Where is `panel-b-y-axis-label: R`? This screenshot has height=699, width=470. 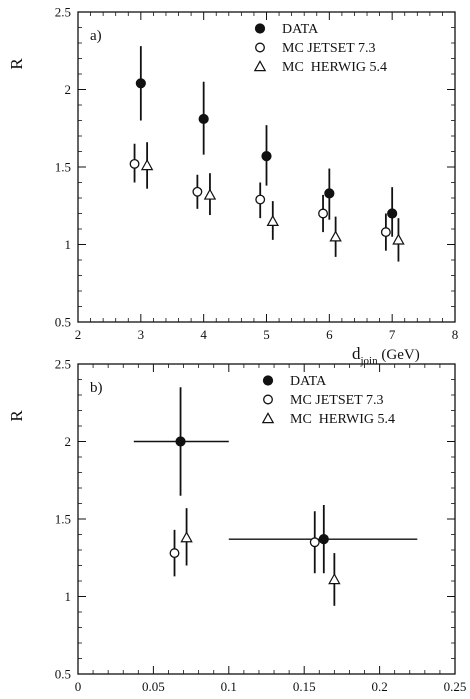 panel-b-y-axis-label: R is located at coordinates (16, 416).